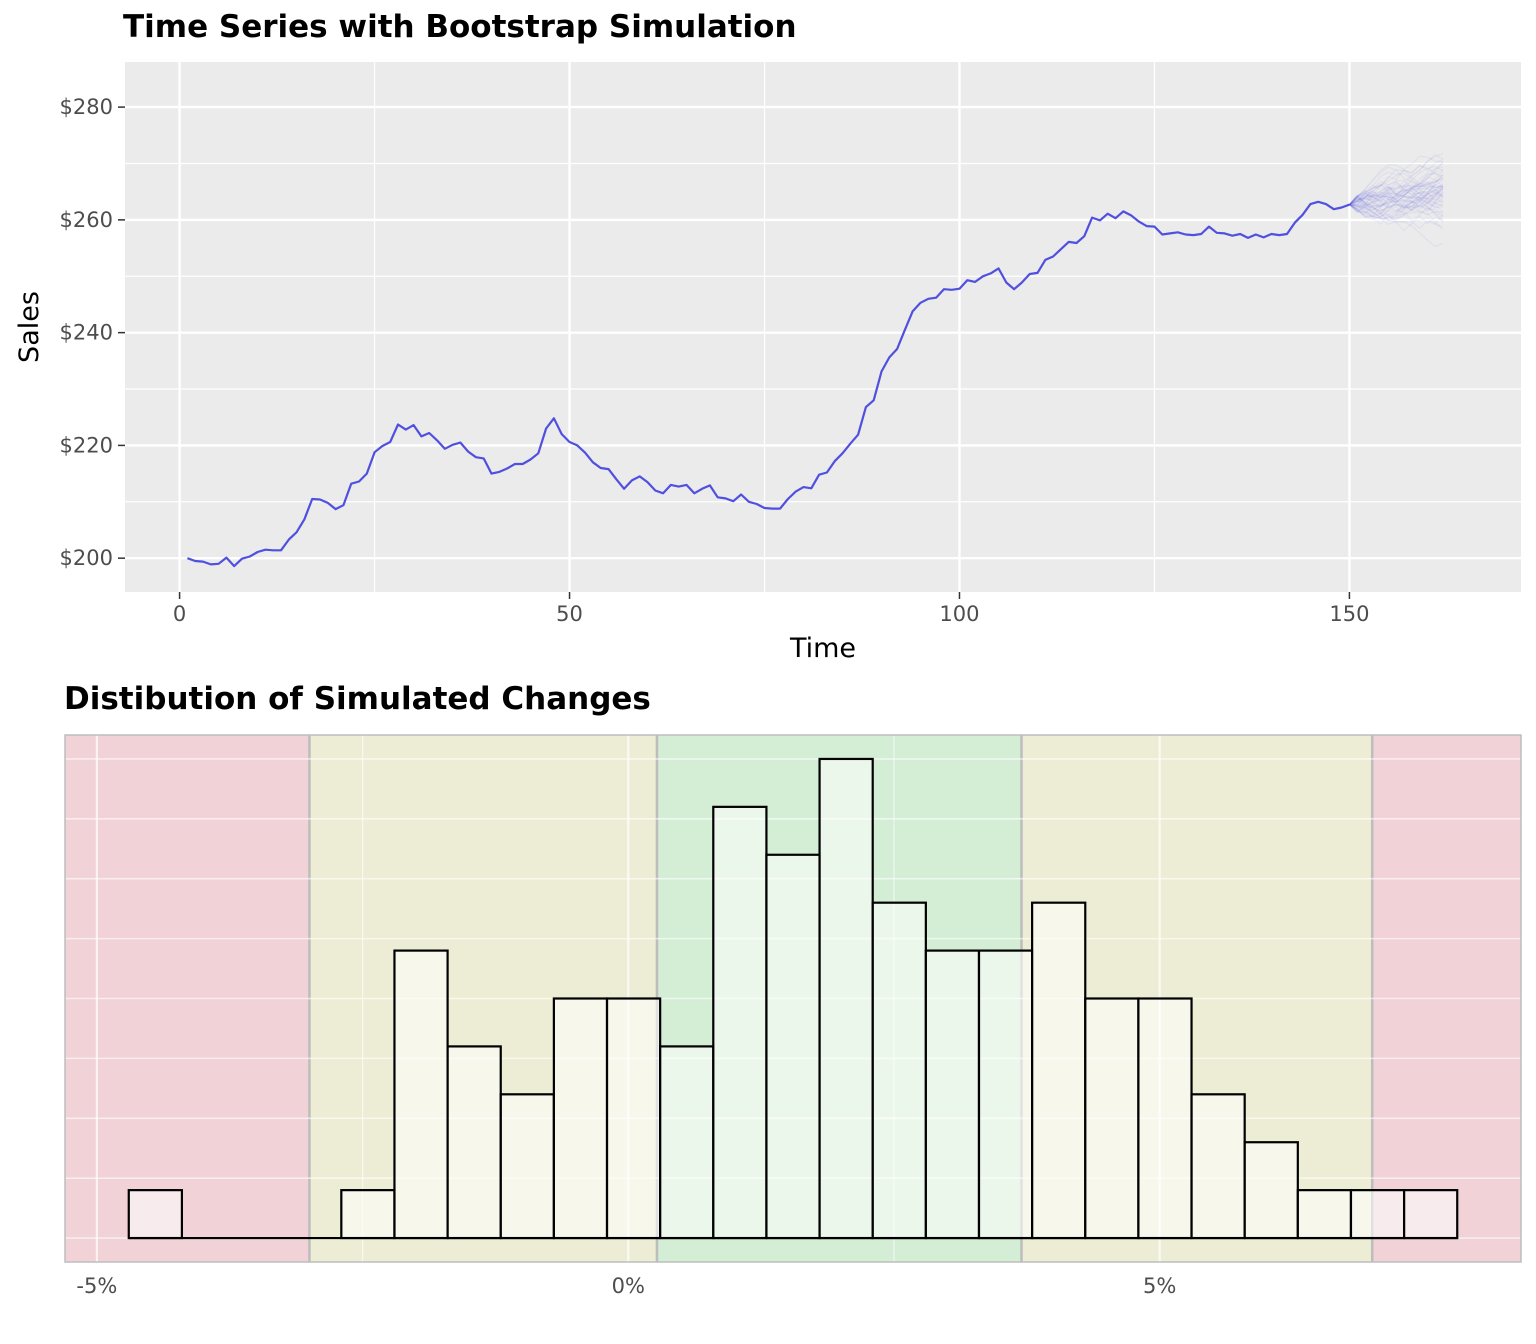 Image resolution: width=1536 pixels, height=1344 pixels. What do you see at coordinates (179, 614) in the screenshot?
I see `x-tick-label: 0` at bounding box center [179, 614].